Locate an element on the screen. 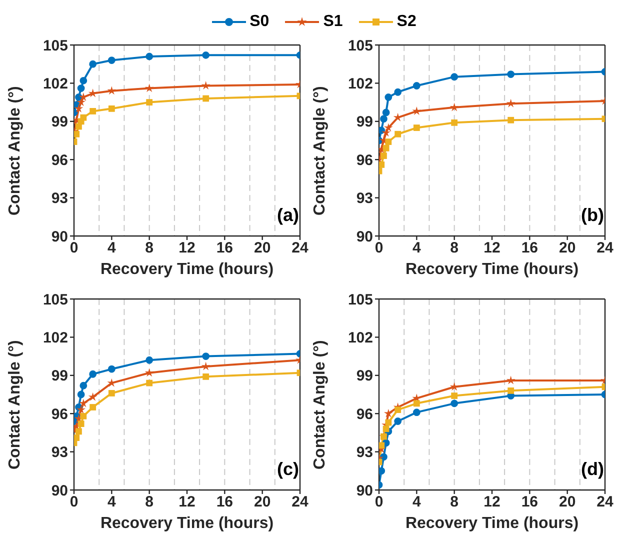 Image resolution: width=628 pixels, height=546 pixels. legend-label: S1 is located at coordinates (333, 22).